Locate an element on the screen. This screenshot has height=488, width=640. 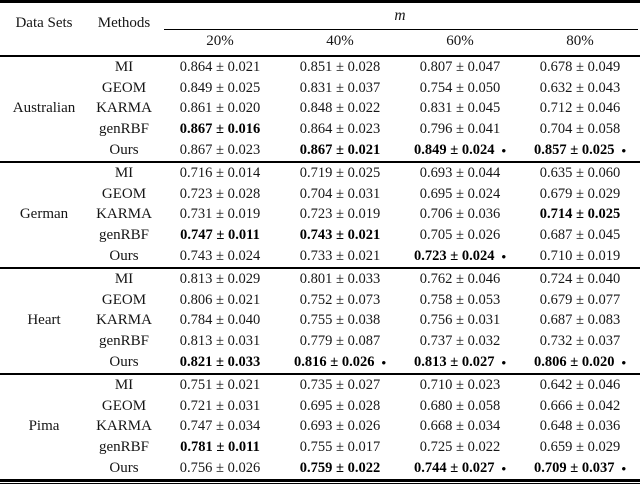
result-value-text: 0.801 ± 0.033 is located at coordinates (340, 278).